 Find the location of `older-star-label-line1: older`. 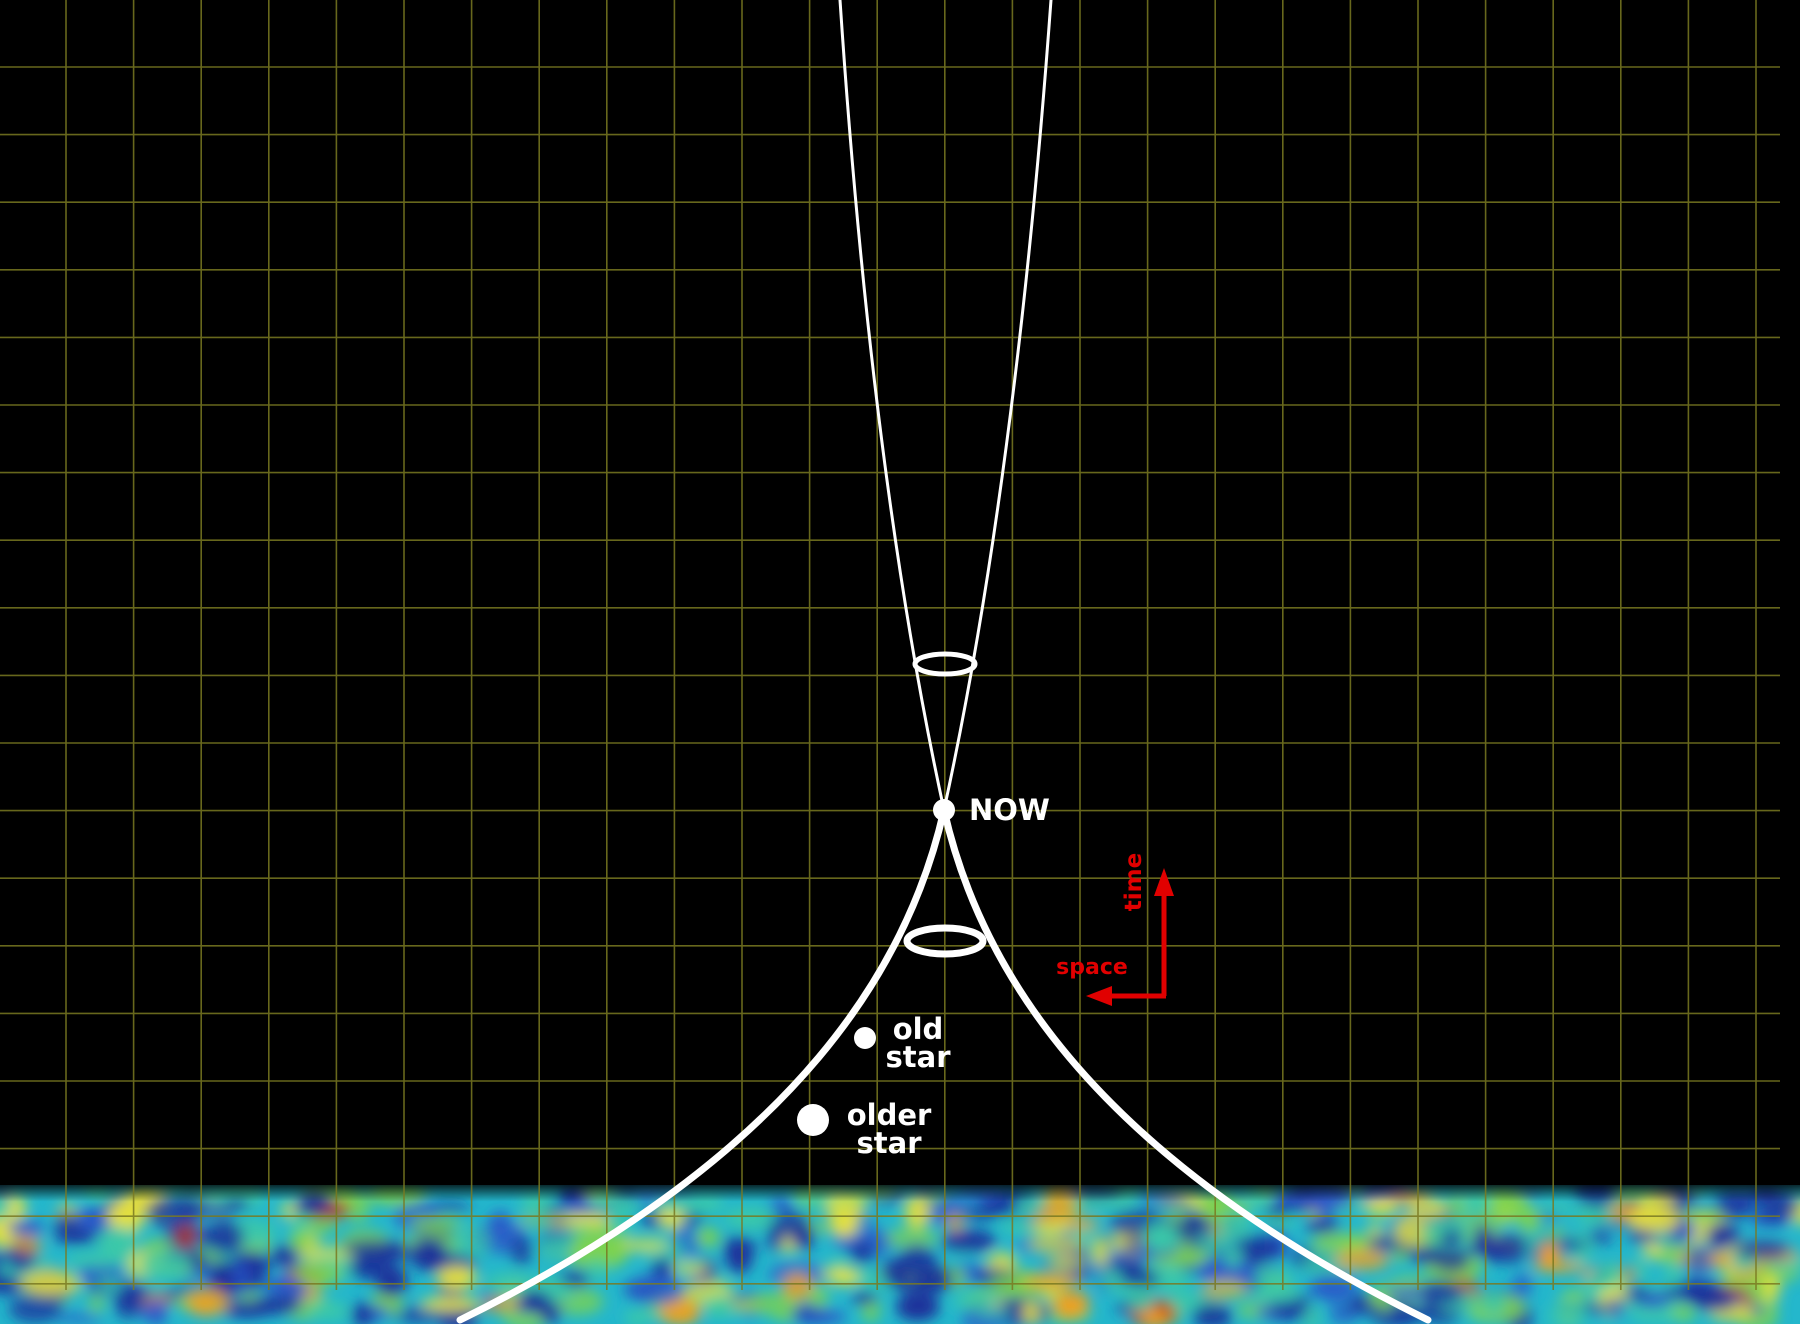

older-star-label-line1: older is located at coordinates (889, 1115).